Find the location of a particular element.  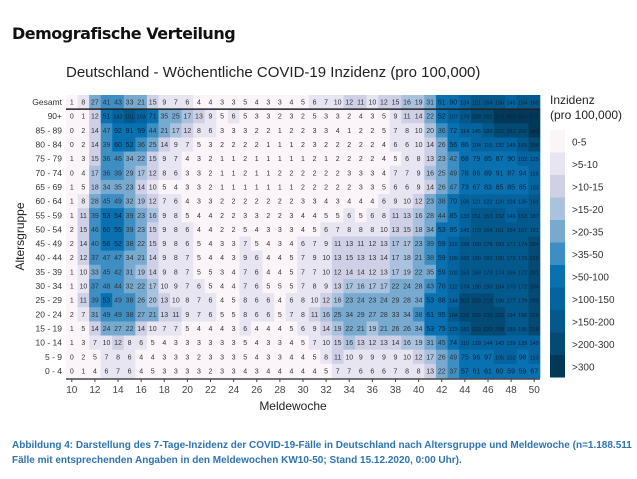

cell-value: 13 is located at coordinates (384, 244).